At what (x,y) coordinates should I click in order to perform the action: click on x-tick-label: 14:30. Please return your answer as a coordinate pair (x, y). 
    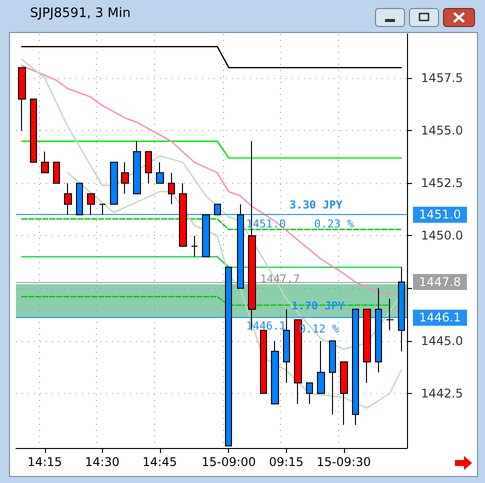
    Looking at the image, I should click on (102, 462).